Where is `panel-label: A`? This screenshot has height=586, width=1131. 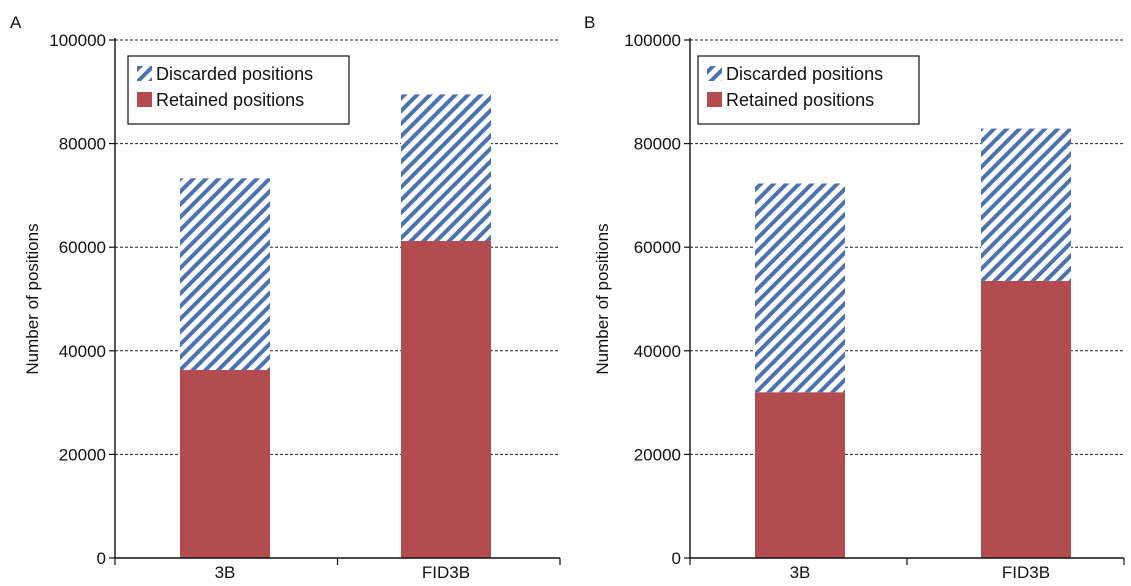 panel-label: A is located at coordinates (16, 22).